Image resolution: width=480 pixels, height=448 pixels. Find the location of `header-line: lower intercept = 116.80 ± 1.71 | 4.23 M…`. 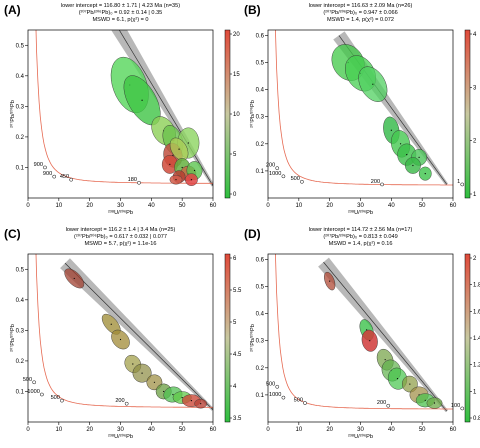

header-line: lower intercept = 116.80 ± 1.71 | 4.23 M… is located at coordinates (120, 6).